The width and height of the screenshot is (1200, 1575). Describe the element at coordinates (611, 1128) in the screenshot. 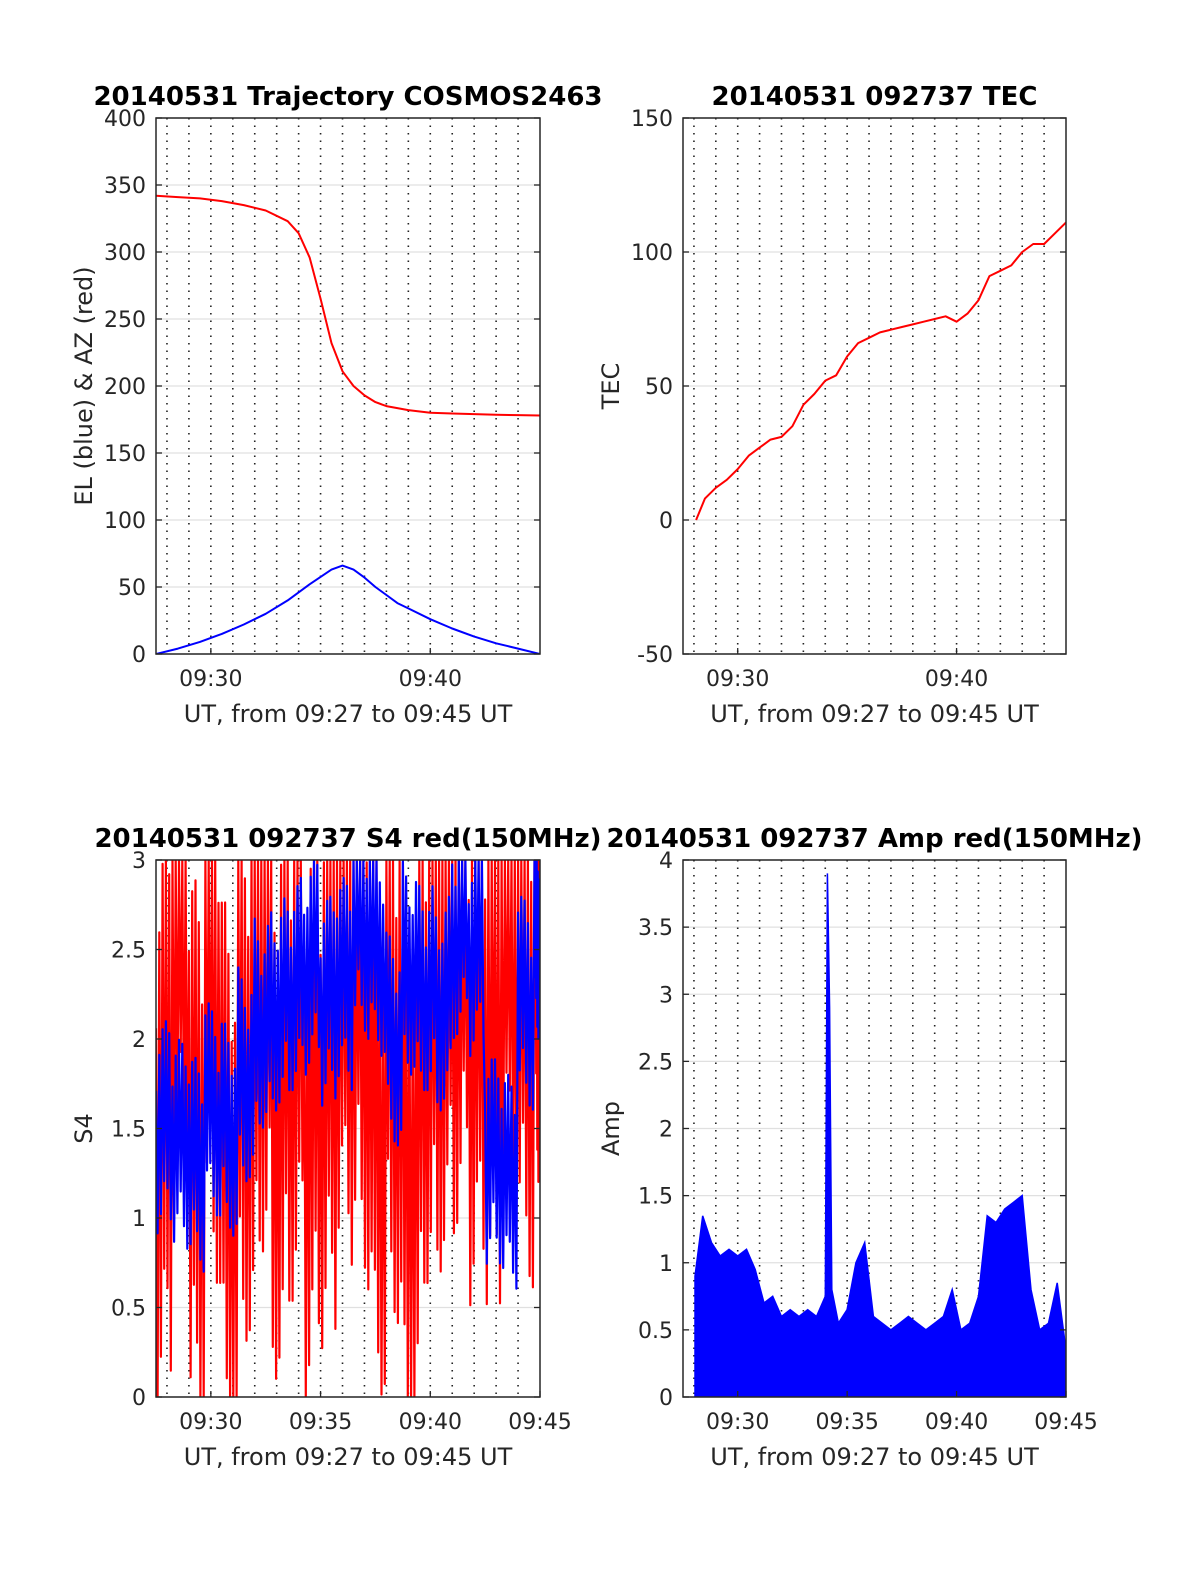

I see `y-axis-label: Amp` at that location.